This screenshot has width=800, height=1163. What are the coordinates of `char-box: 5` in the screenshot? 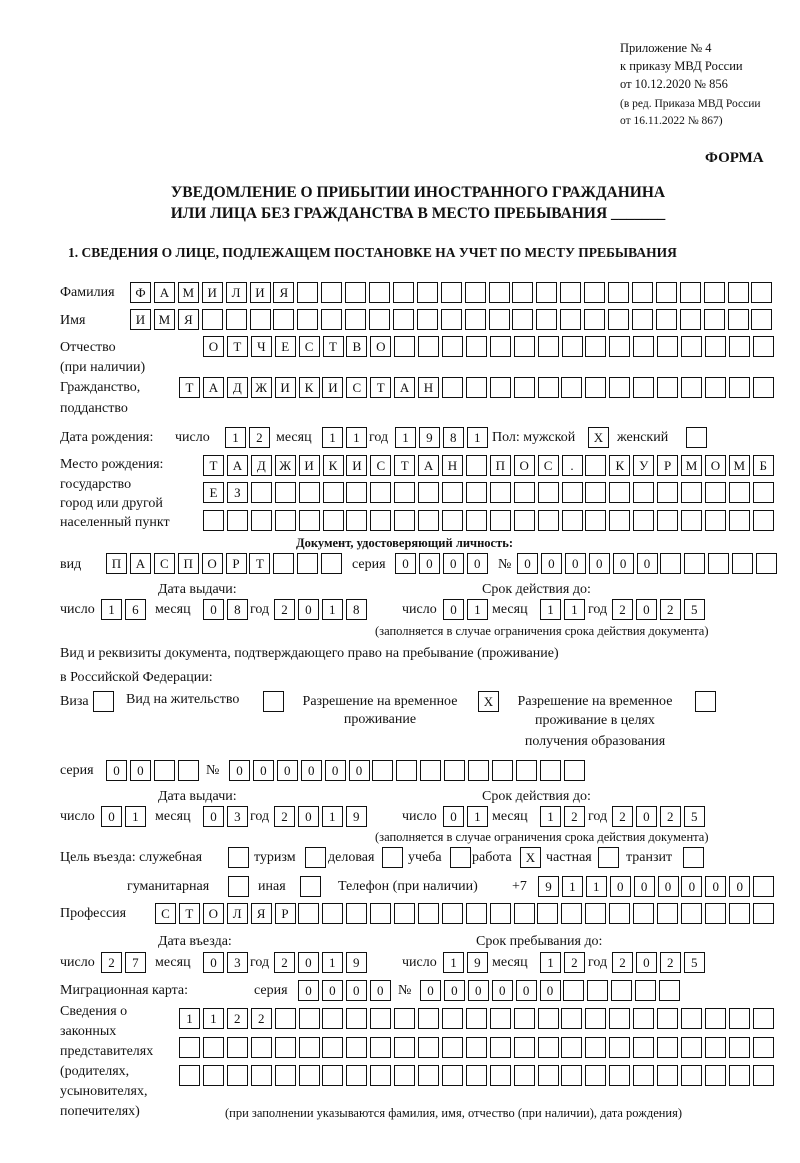 It's located at (694, 609).